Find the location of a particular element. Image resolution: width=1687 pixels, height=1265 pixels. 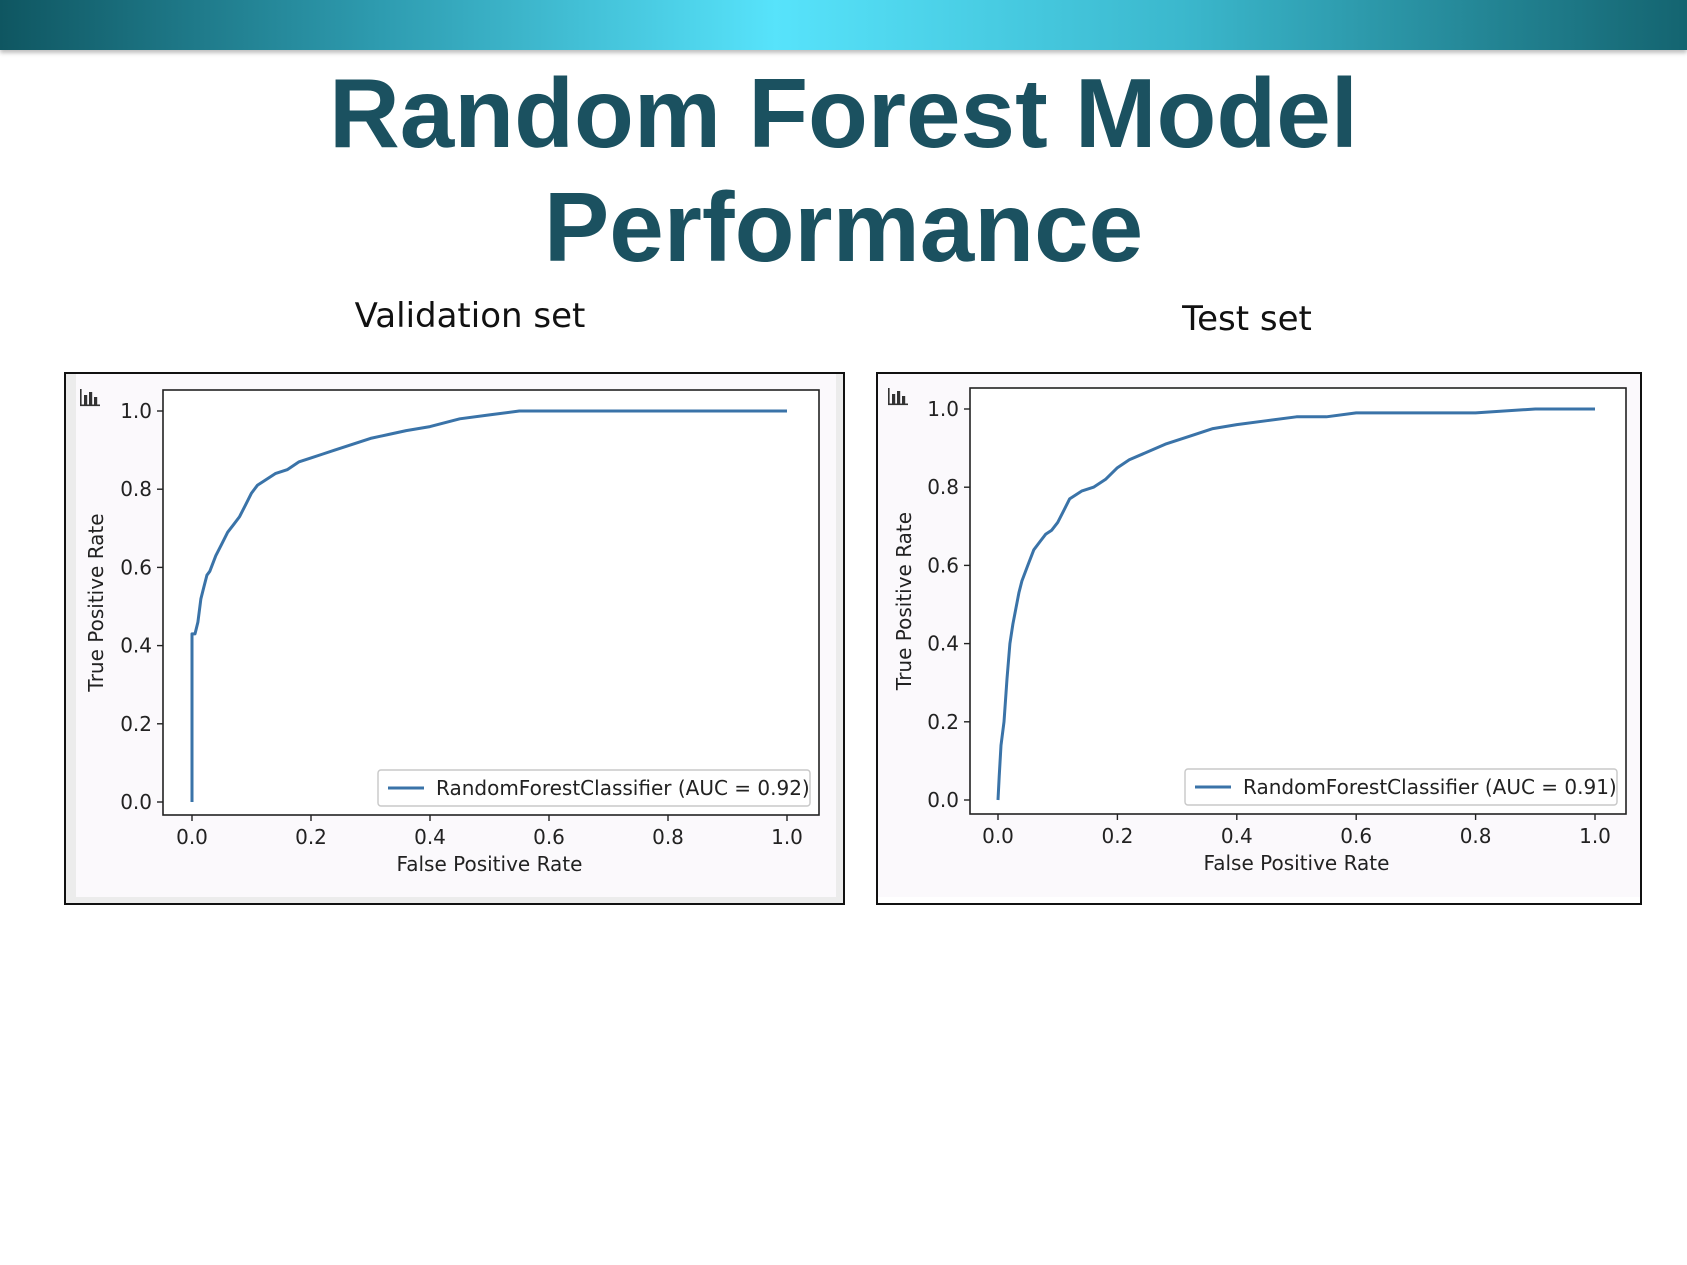

legend: RandomForestClassifier (AUC = 0.92) is located at coordinates (594, 788).